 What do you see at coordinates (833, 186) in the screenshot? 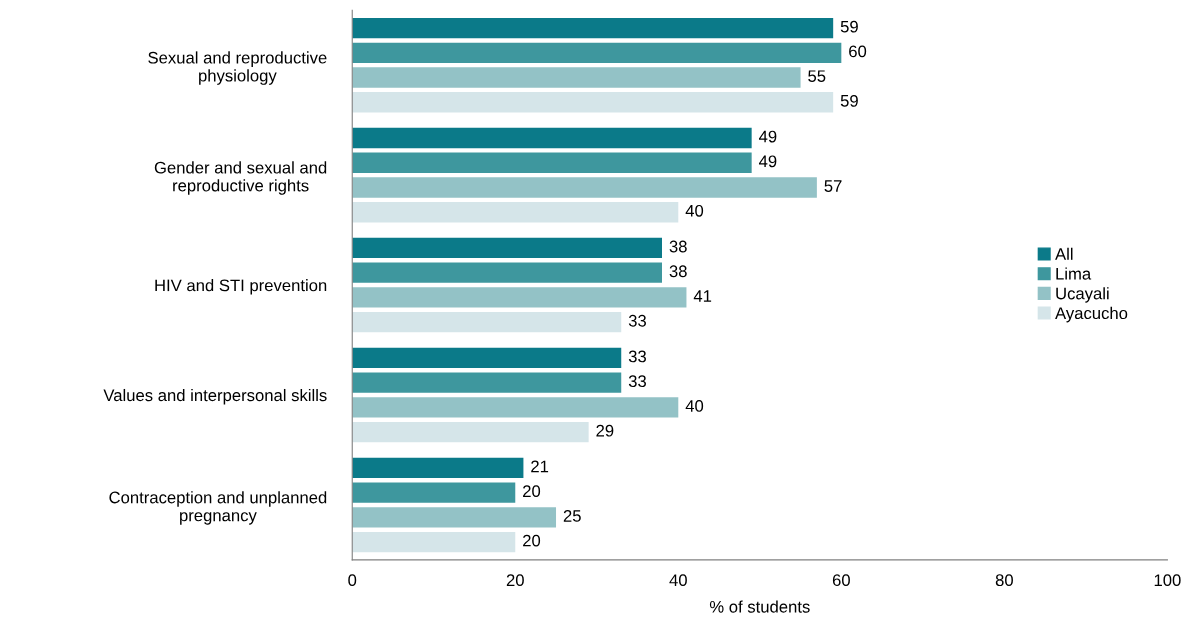
I see `data-label: 57` at bounding box center [833, 186].